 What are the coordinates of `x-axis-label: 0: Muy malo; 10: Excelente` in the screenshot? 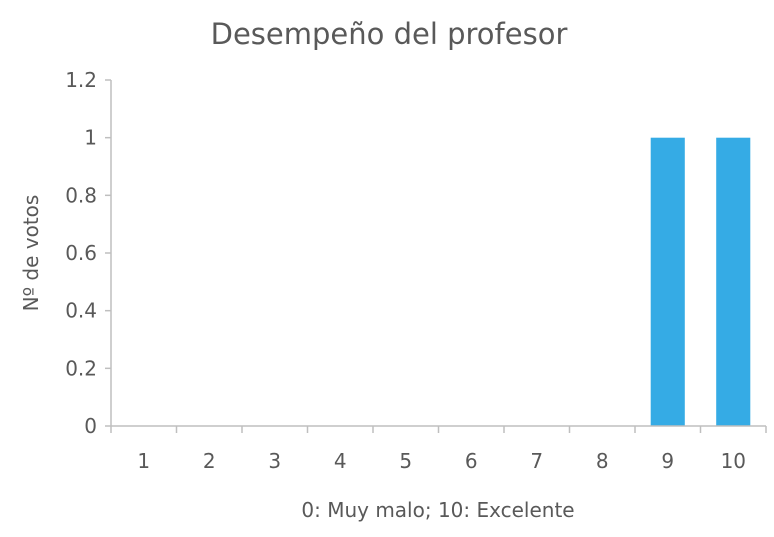 It's located at (437, 510).